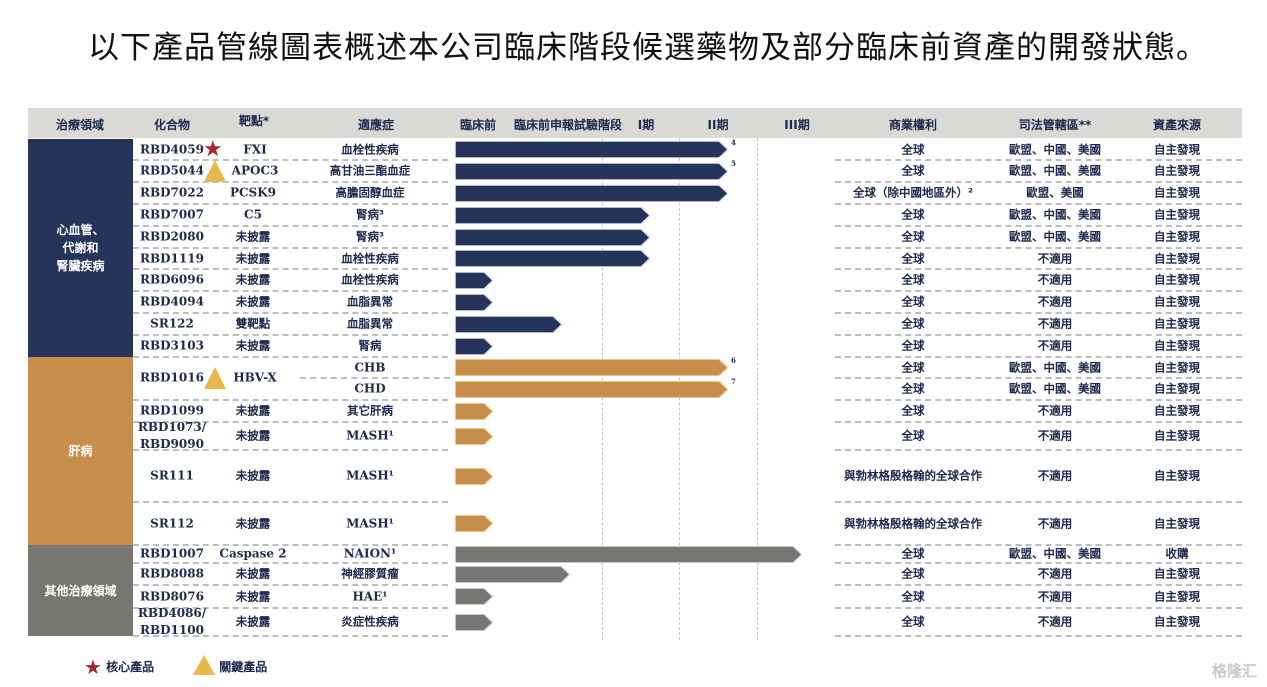  I want to click on indication-name: 炎症性疾病, so click(370, 621).